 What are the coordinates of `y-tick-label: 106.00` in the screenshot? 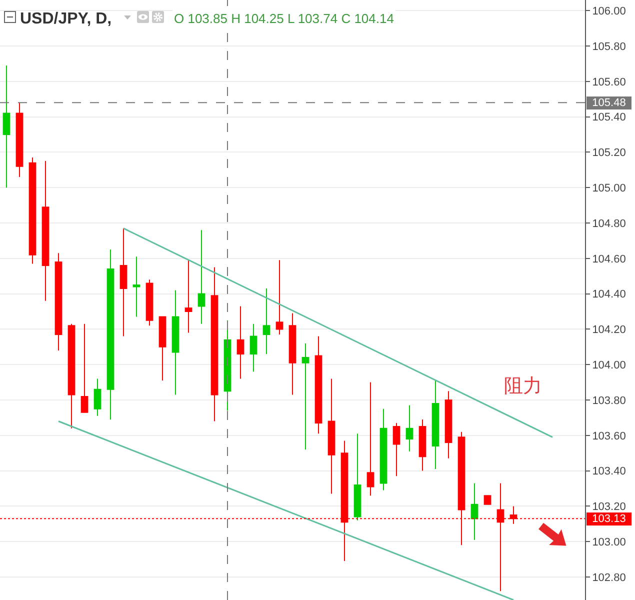 It's located at (609, 11).